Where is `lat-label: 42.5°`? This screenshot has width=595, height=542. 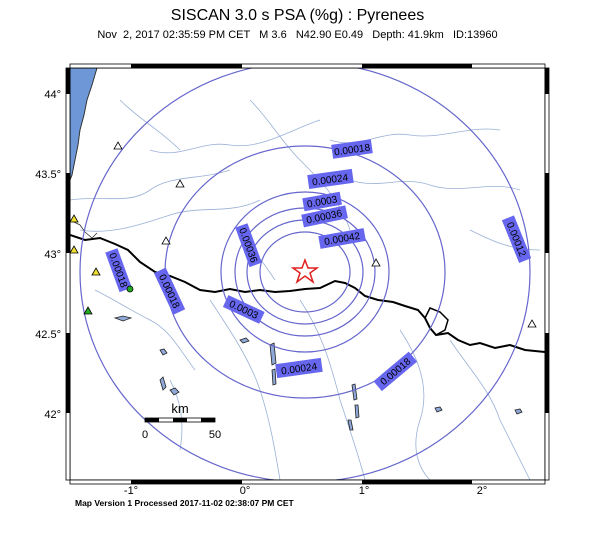 lat-label: 42.5° is located at coordinates (48, 335).